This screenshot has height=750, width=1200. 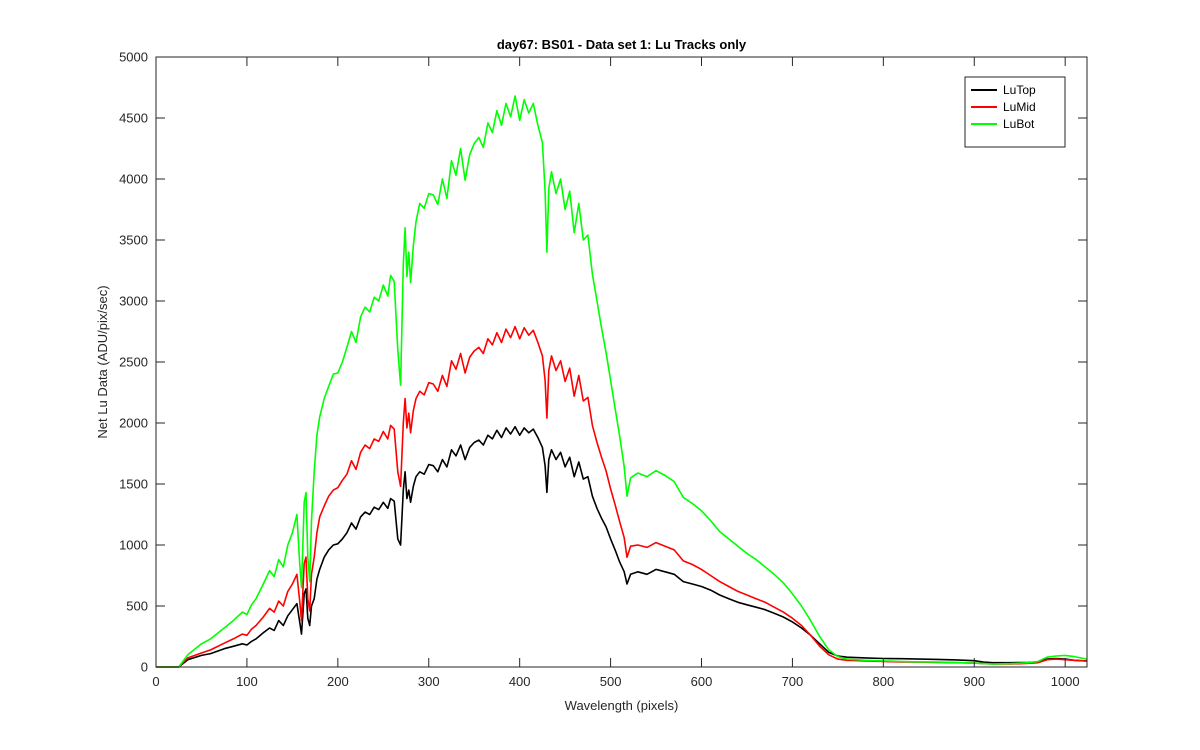 I want to click on chart-title: day67: BS01 - Data set 1: Lu Tracks only, so click(x=622, y=44).